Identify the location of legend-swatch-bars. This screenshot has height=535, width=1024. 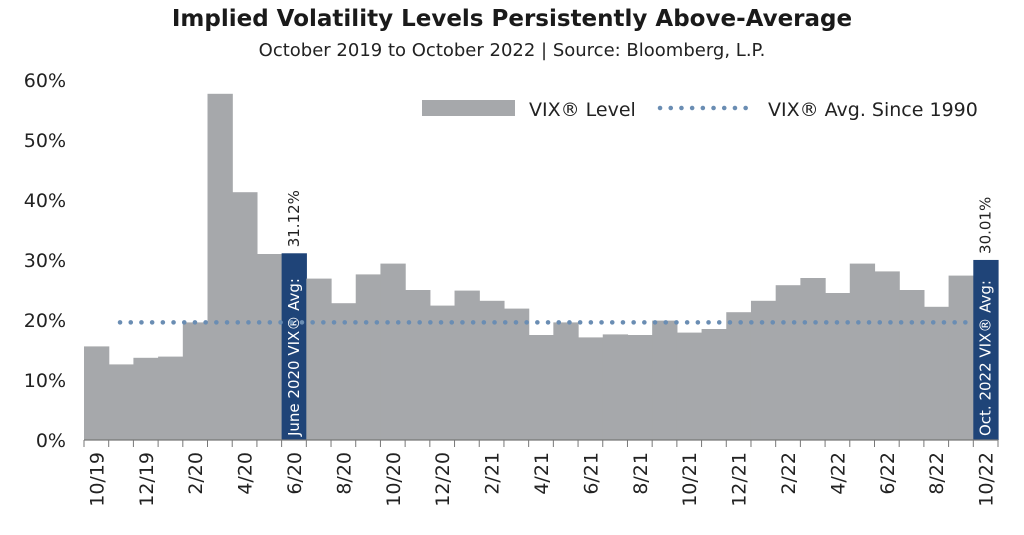
(468, 108).